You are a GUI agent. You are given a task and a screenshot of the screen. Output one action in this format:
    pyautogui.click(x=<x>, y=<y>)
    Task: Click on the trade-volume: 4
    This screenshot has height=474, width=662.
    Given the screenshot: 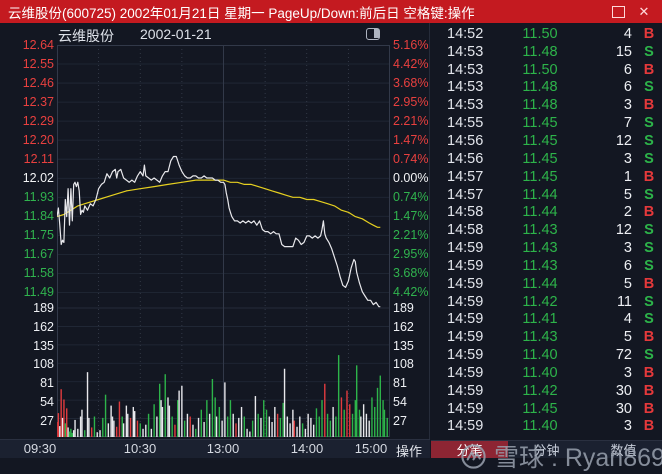 What is the action you would take?
    pyautogui.click(x=627, y=319)
    